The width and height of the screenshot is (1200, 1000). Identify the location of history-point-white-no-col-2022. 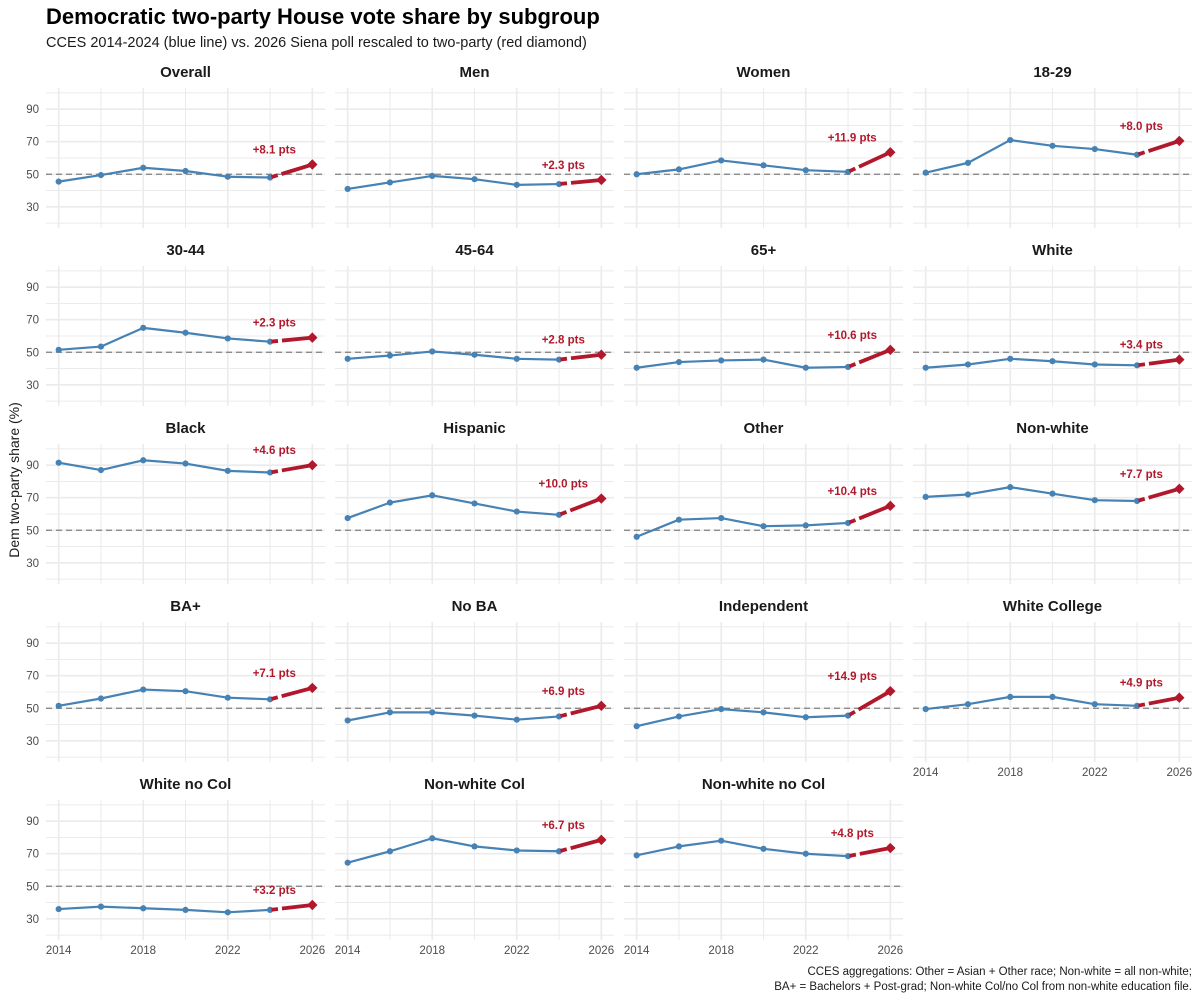
(227, 912).